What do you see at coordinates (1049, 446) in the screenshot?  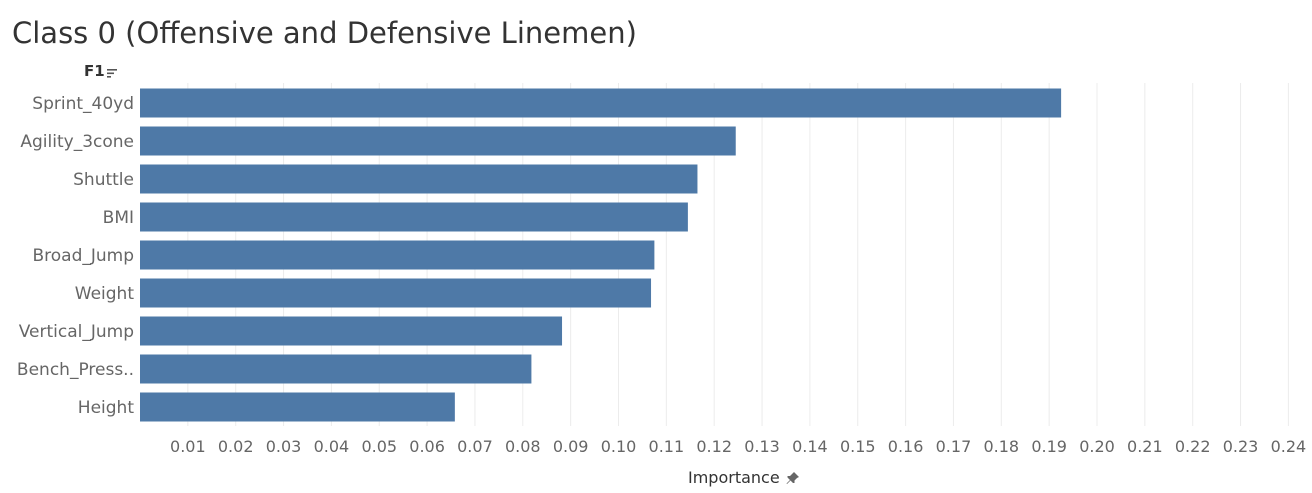 I see `x-tick-label: 0.19` at bounding box center [1049, 446].